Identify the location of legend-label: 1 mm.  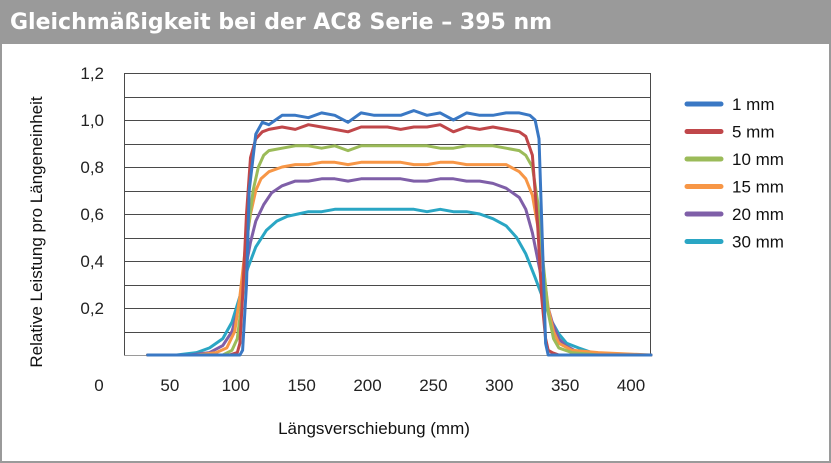
(753, 104).